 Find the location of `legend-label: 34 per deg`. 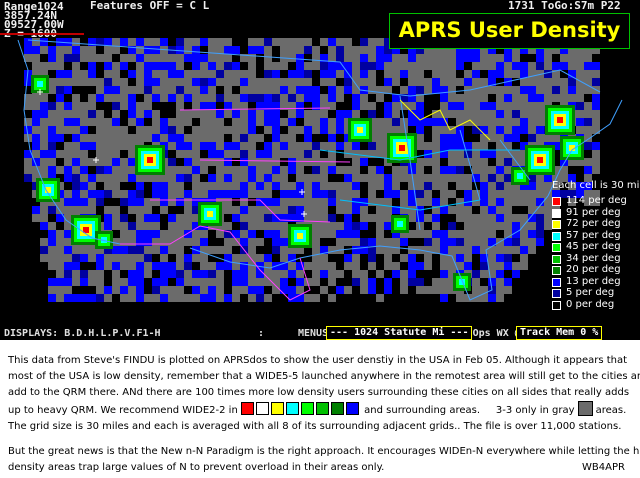

legend-label: 34 per deg is located at coordinates (593, 258).